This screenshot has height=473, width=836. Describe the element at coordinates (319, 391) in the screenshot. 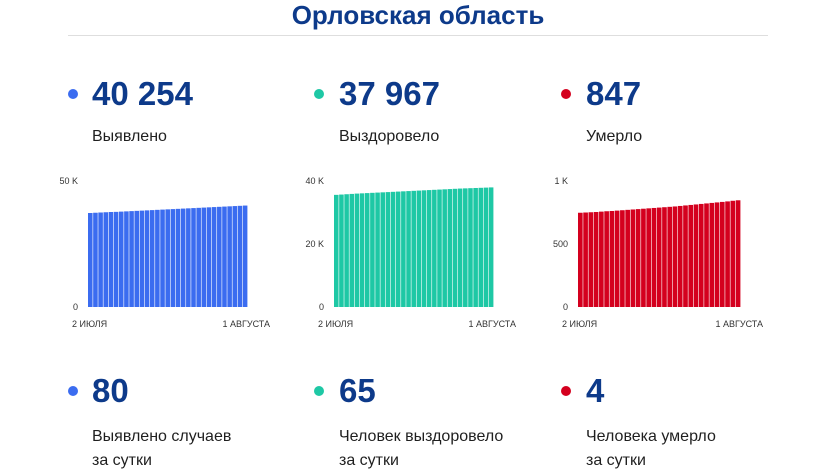

I see `daily-recovered-bullet-icon` at that location.